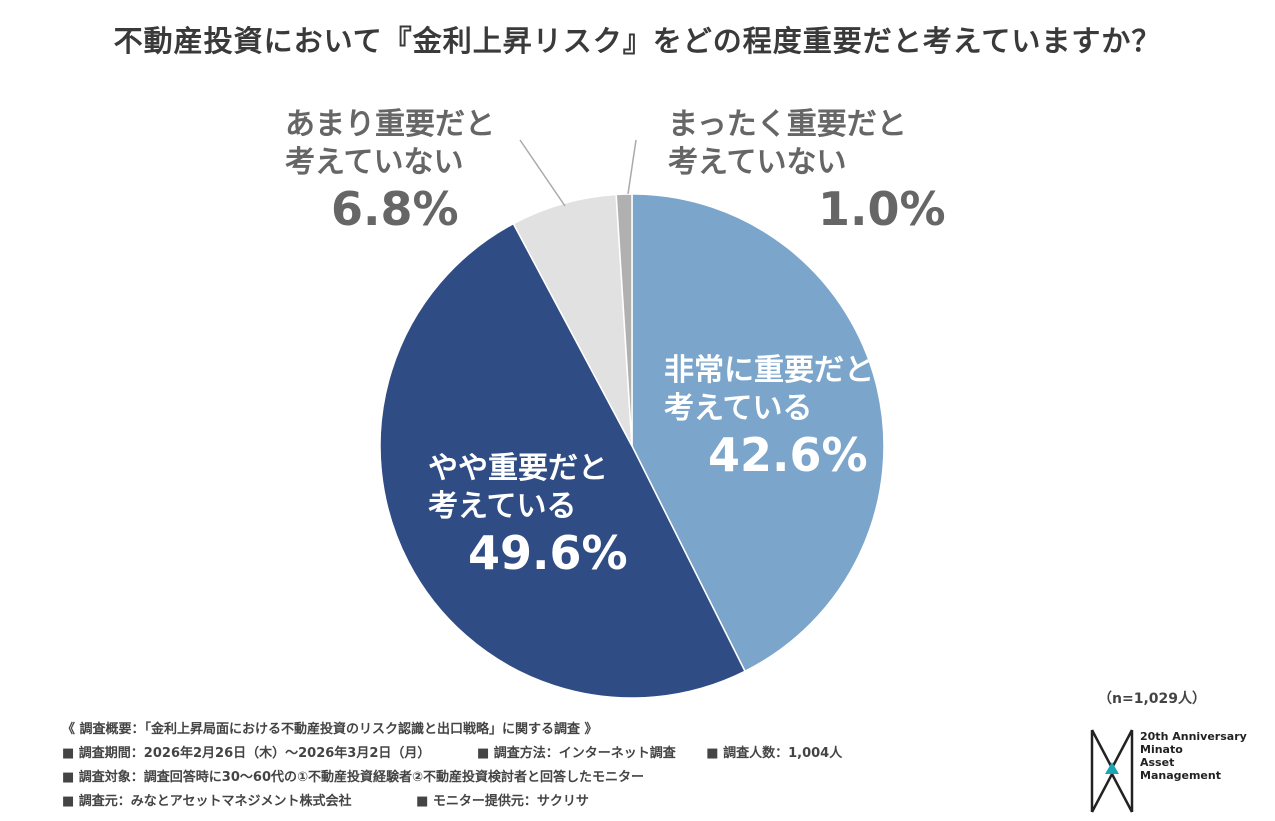  Describe the element at coordinates (769, 370) in the screenshot. I see `slice-label-text: 非常に重要だと` at that location.